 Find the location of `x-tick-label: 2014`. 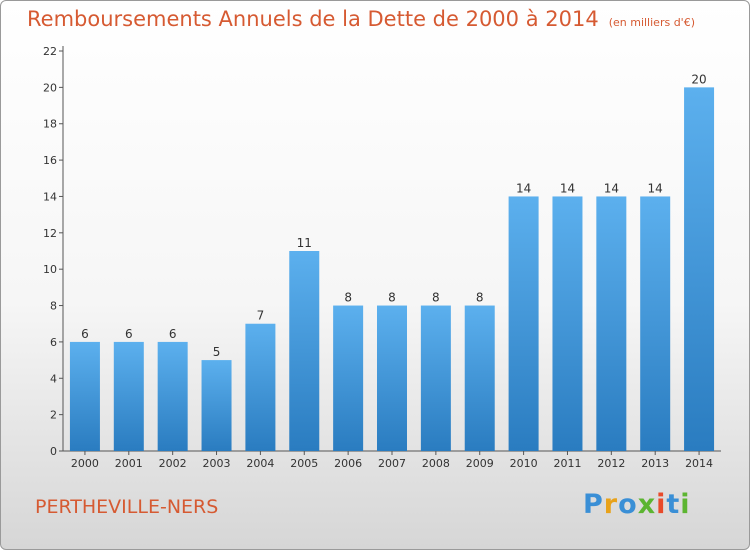

x-tick-label: 2014 is located at coordinates (699, 463).